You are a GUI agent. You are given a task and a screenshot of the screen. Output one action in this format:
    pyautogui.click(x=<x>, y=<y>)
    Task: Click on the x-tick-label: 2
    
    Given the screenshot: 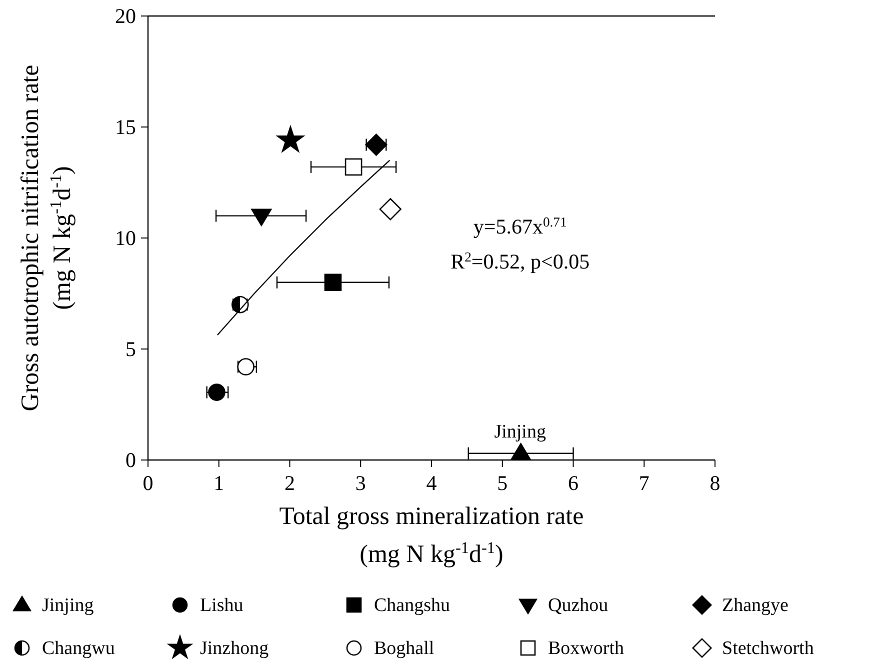 What is the action you would take?
    pyautogui.click(x=289, y=483)
    